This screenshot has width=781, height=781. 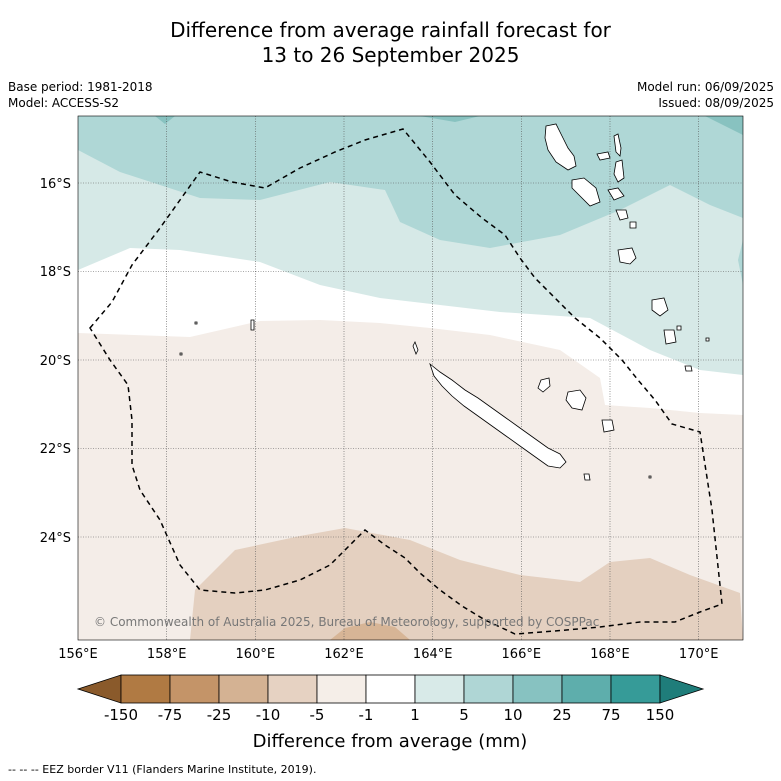 What do you see at coordinates (660, 307) in the screenshot?
I see `erromango-island` at bounding box center [660, 307].